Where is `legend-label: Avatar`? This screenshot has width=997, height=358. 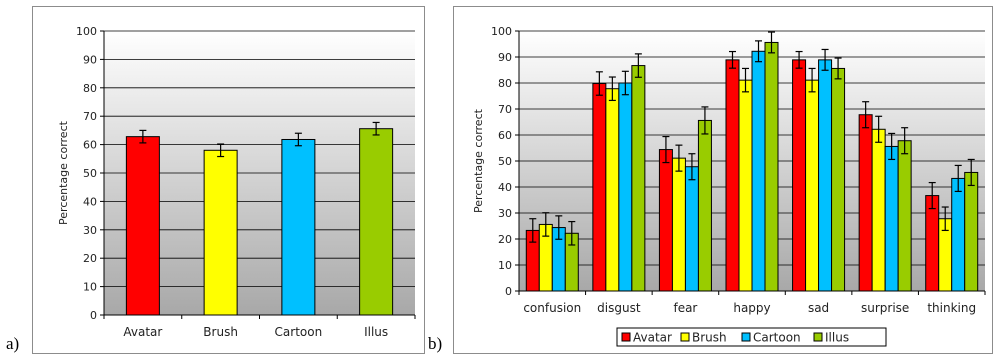
legend-label: Avatar is located at coordinates (652, 338).